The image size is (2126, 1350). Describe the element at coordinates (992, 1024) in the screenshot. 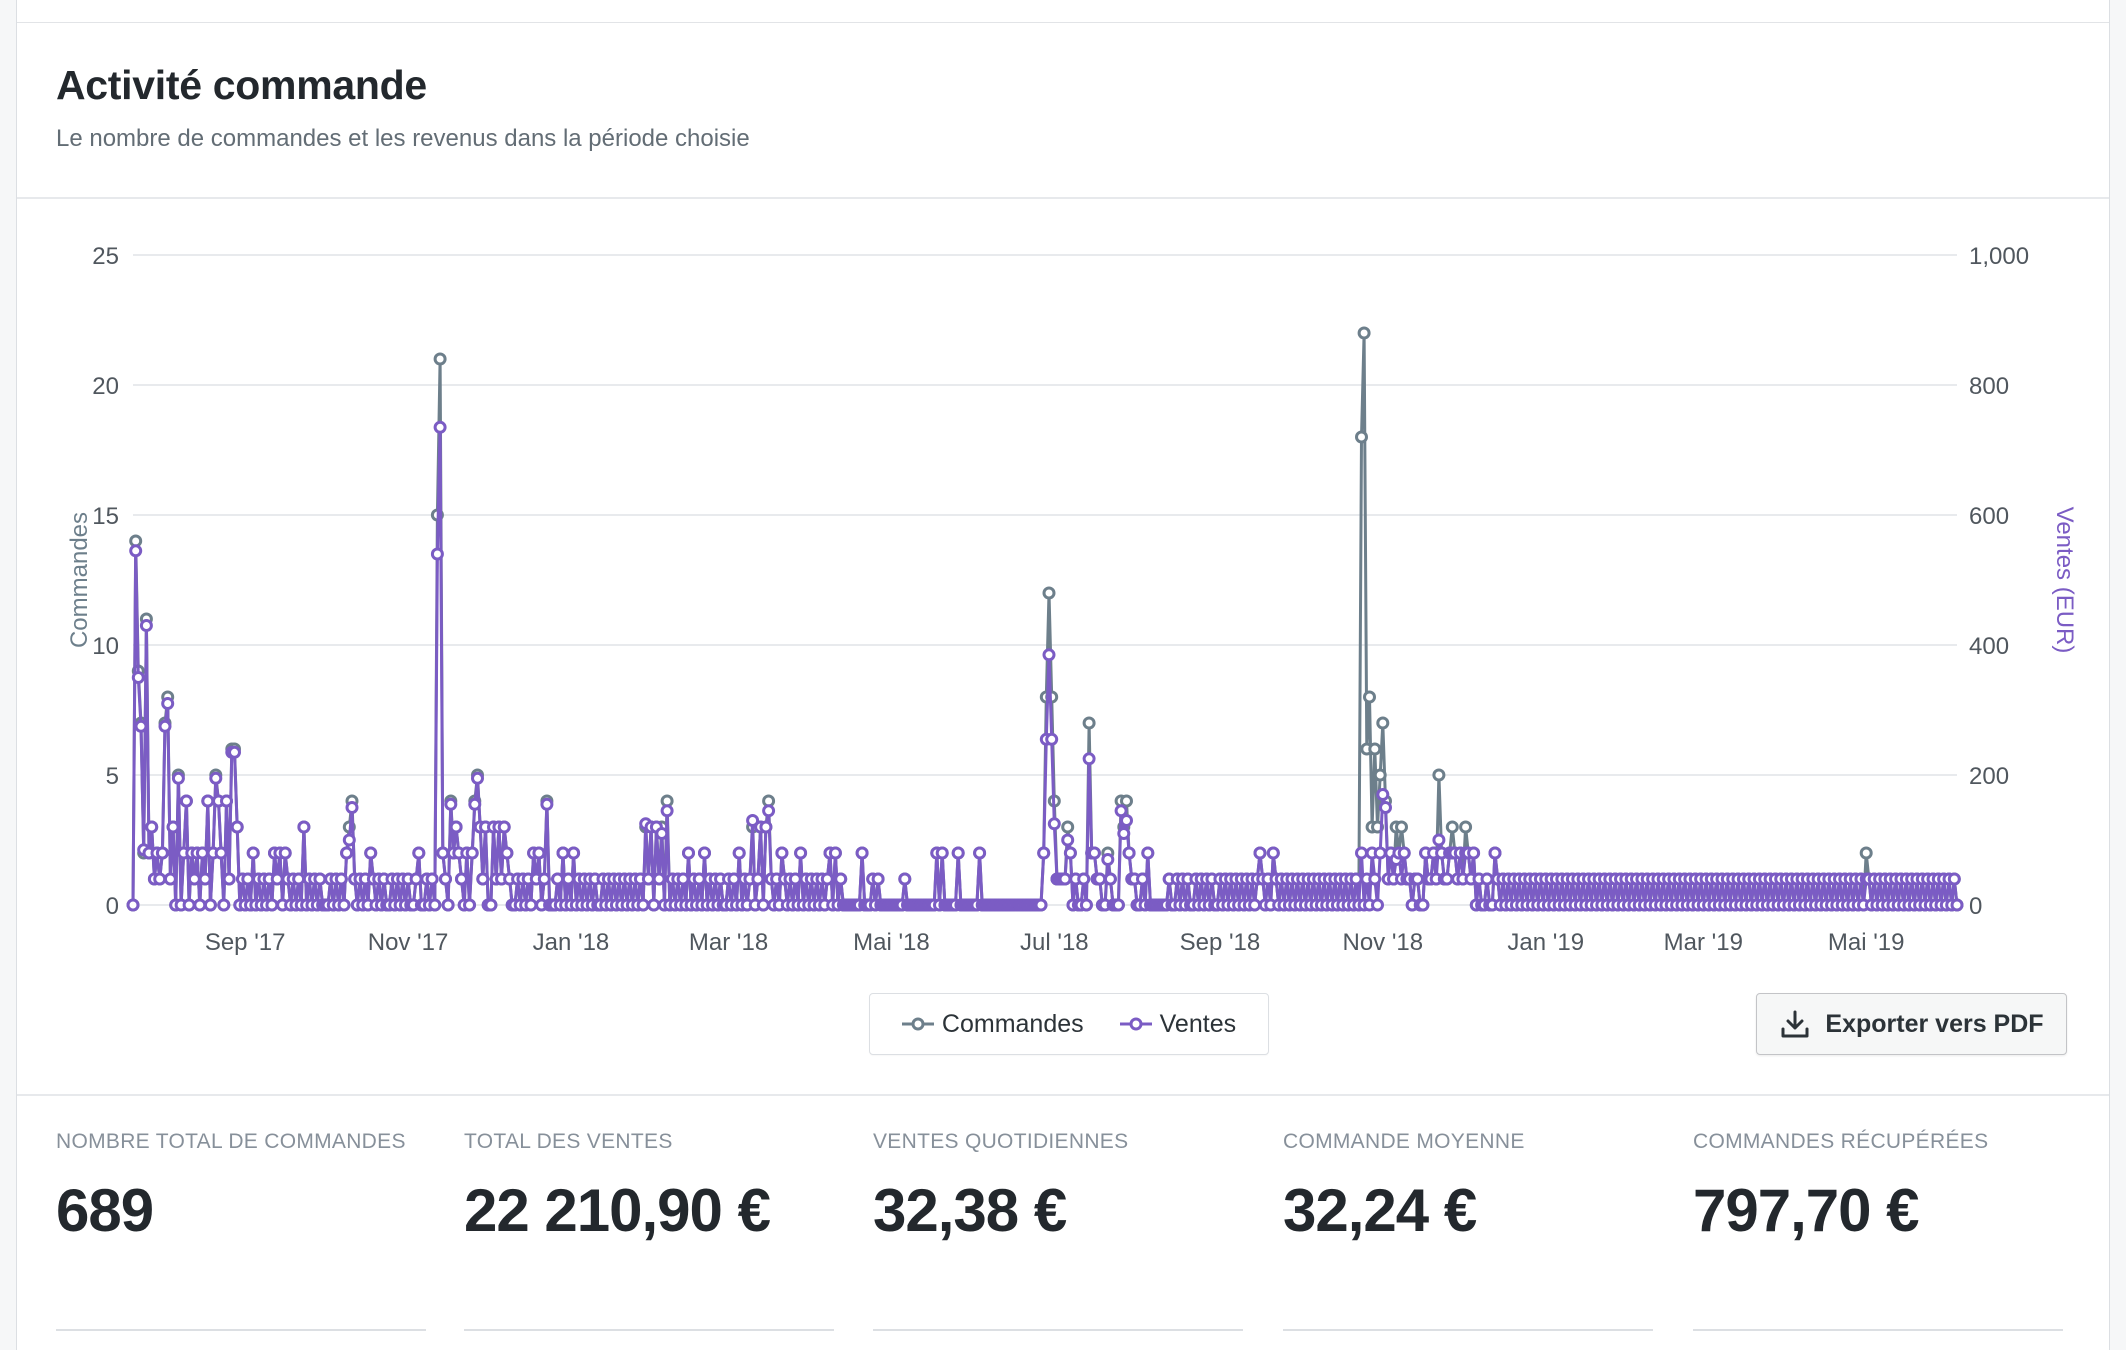

I see `legend-item-commandes: Commandes` at that location.